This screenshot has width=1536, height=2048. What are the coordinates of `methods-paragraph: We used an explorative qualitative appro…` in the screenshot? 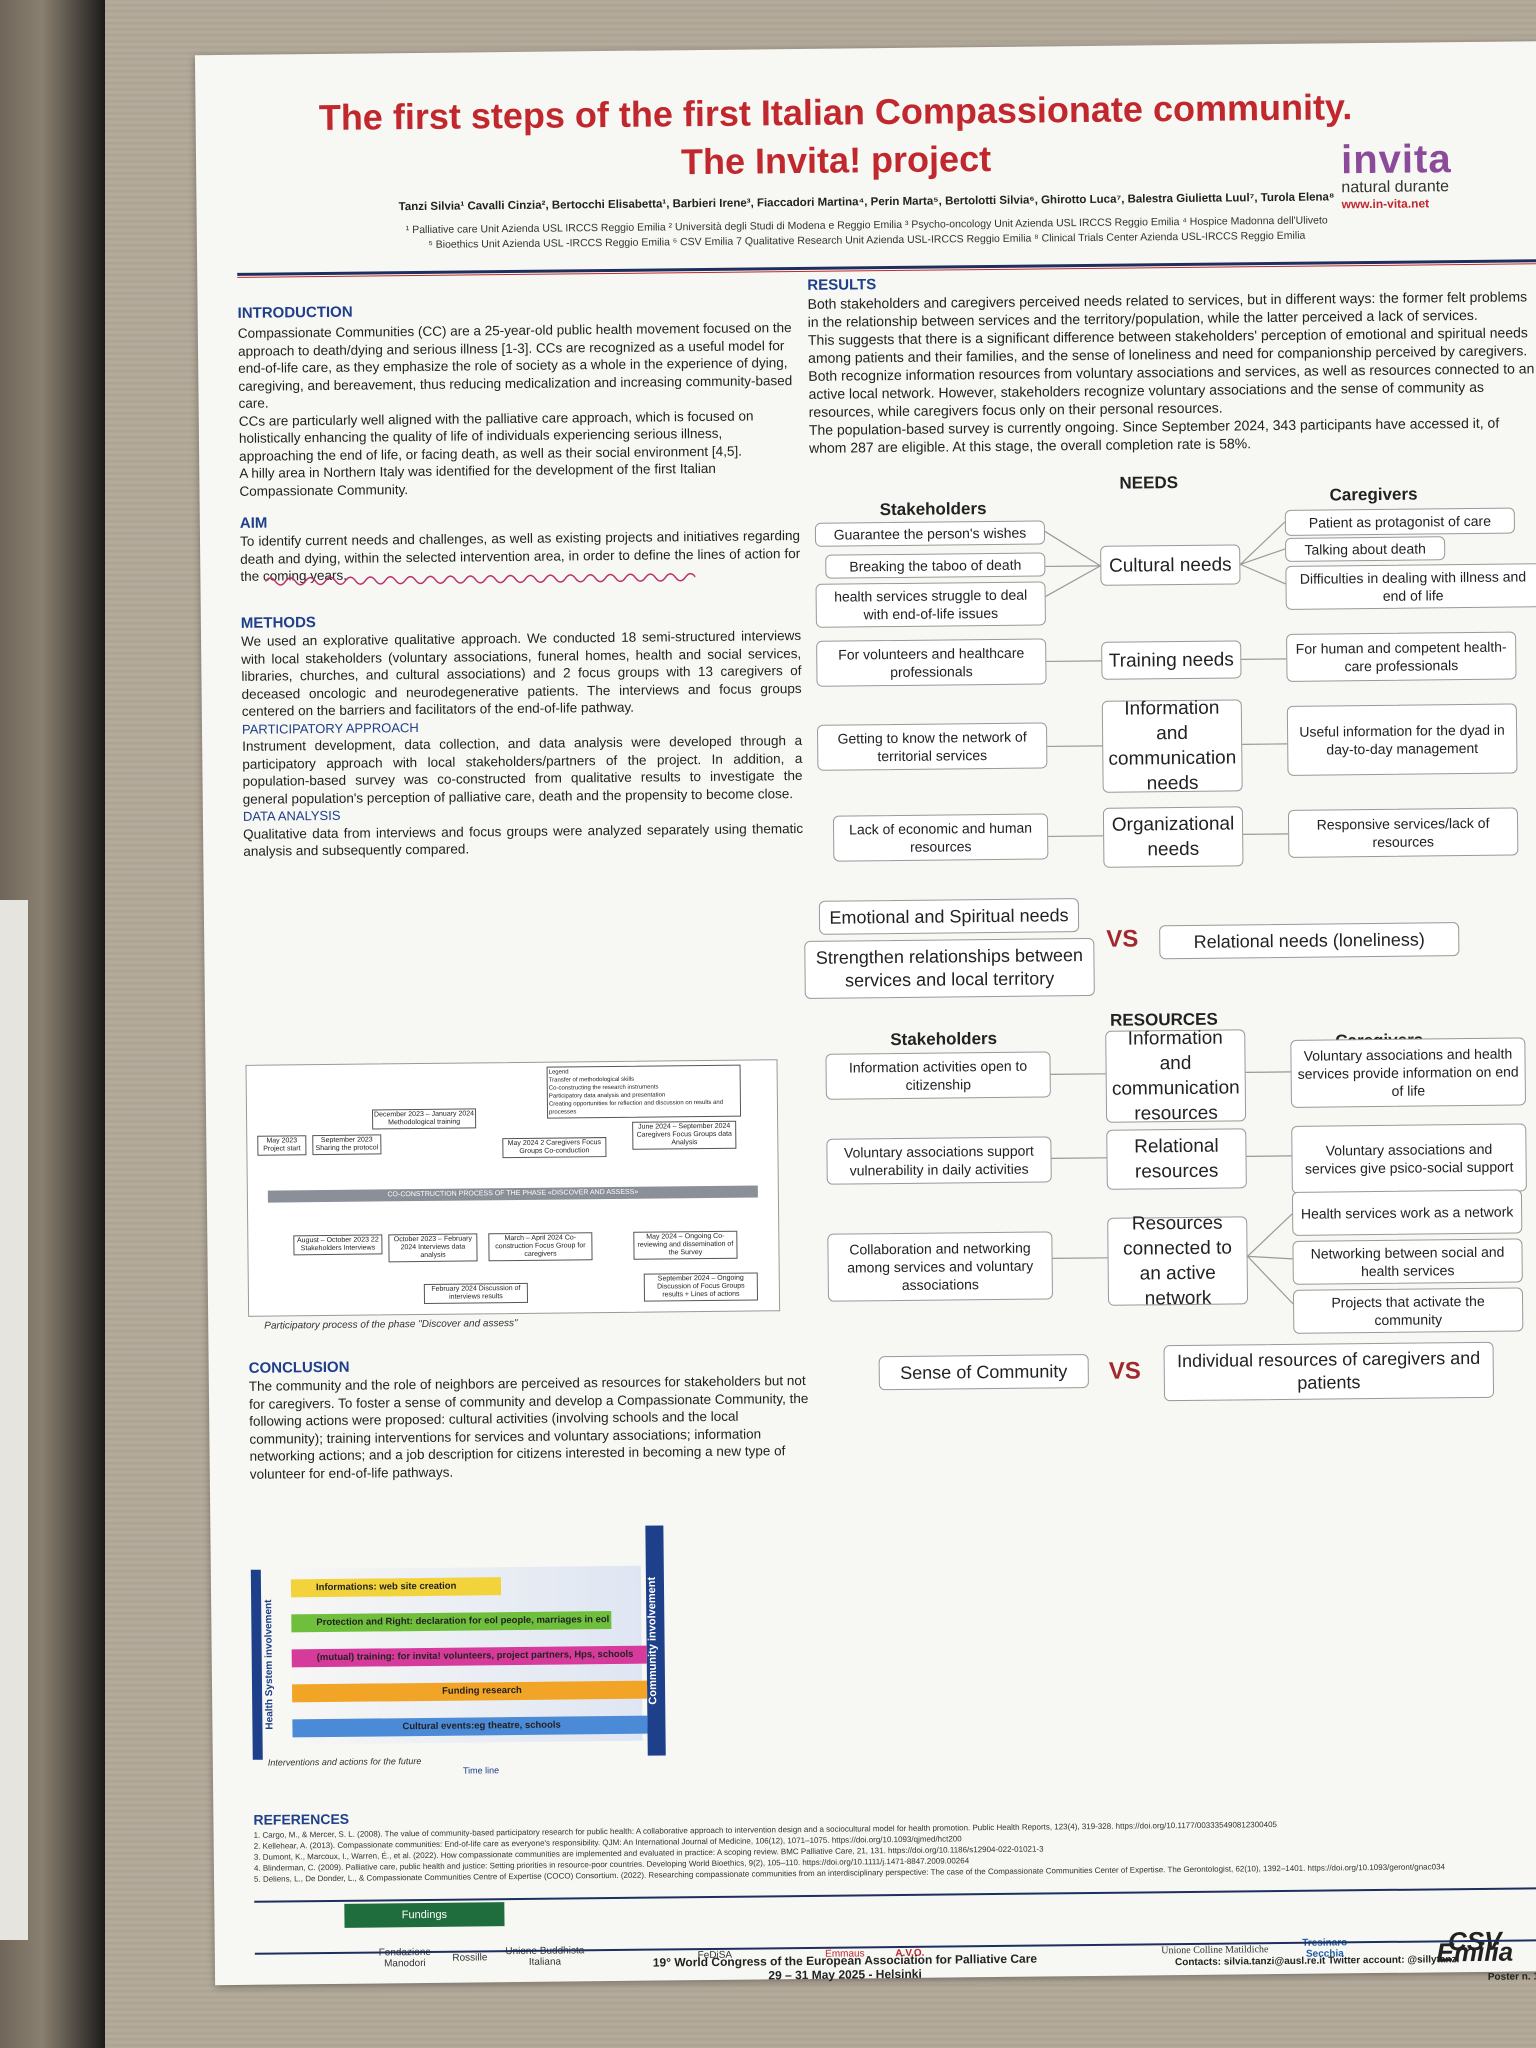 It's located at (521, 673).